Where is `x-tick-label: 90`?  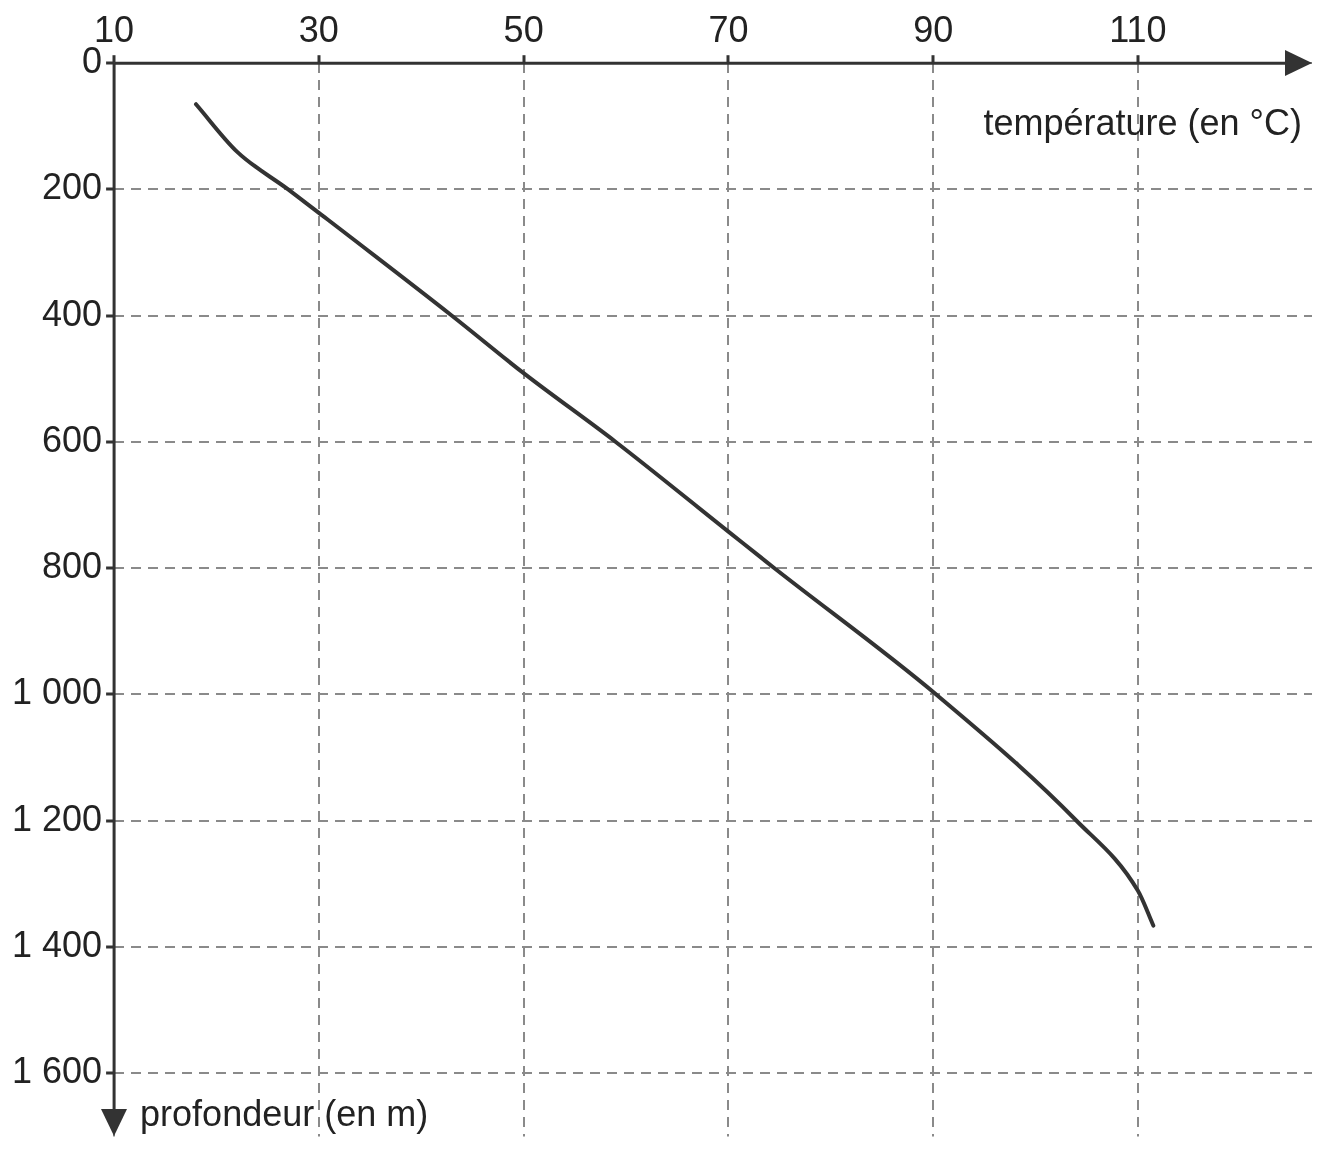 x-tick-label: 90 is located at coordinates (933, 29).